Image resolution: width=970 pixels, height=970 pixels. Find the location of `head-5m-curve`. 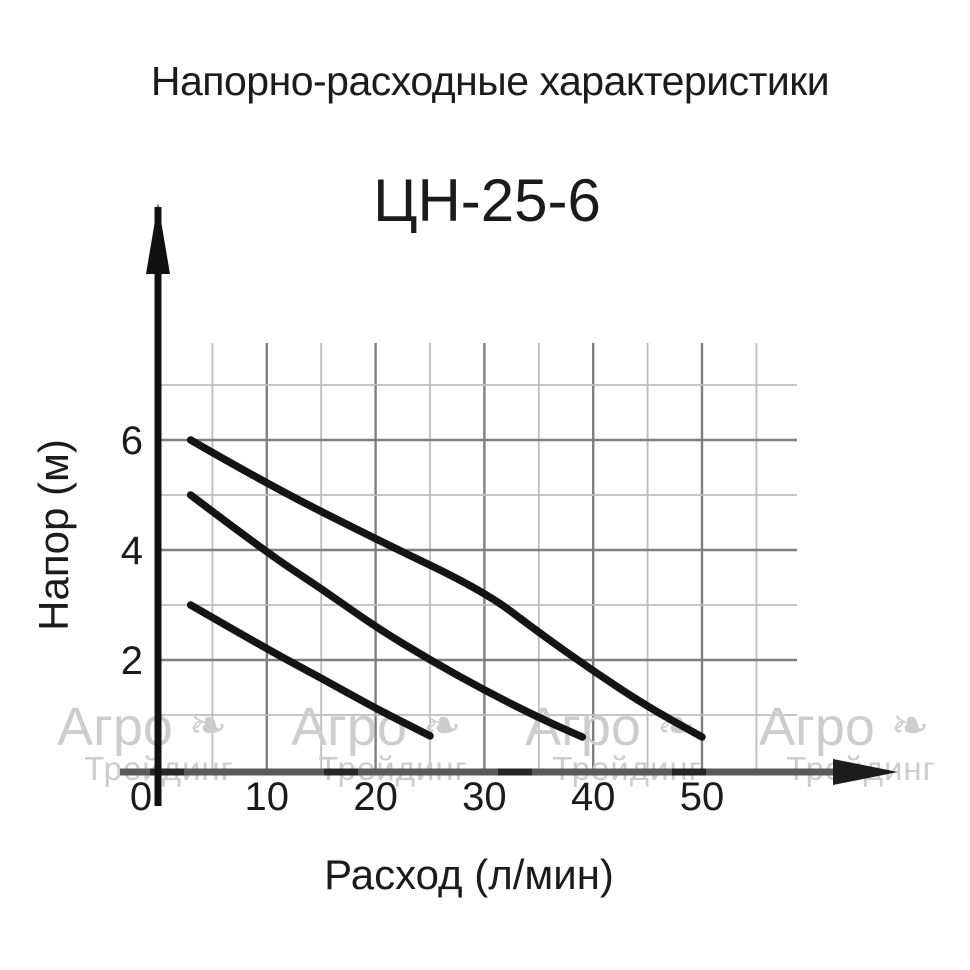

head-5m-curve is located at coordinates (386, 616).